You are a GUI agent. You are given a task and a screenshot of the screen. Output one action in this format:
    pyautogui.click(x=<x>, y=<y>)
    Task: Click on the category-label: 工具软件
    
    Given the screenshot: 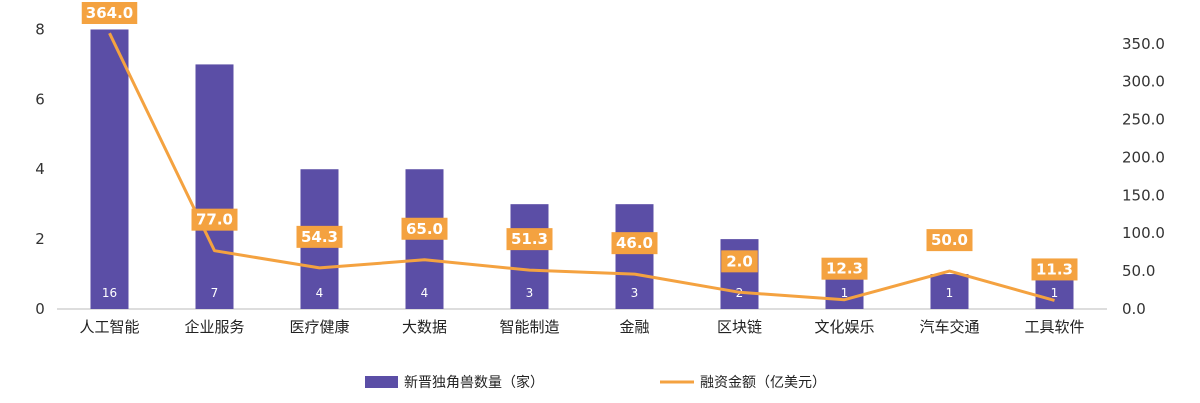 What is the action you would take?
    pyautogui.click(x=1054, y=327)
    